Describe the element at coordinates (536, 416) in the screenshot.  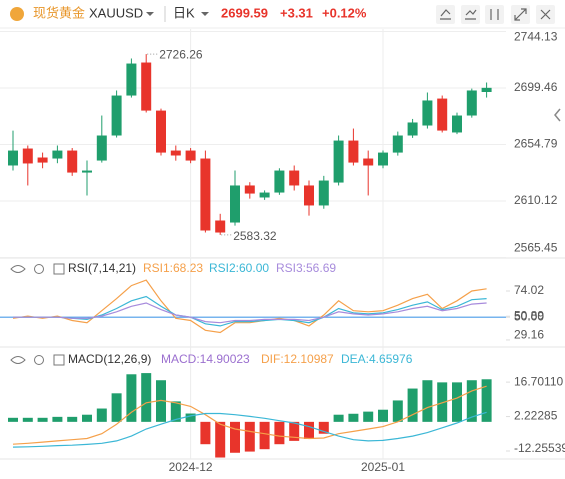
I see `y-tick-label: 2.22285` at that location.